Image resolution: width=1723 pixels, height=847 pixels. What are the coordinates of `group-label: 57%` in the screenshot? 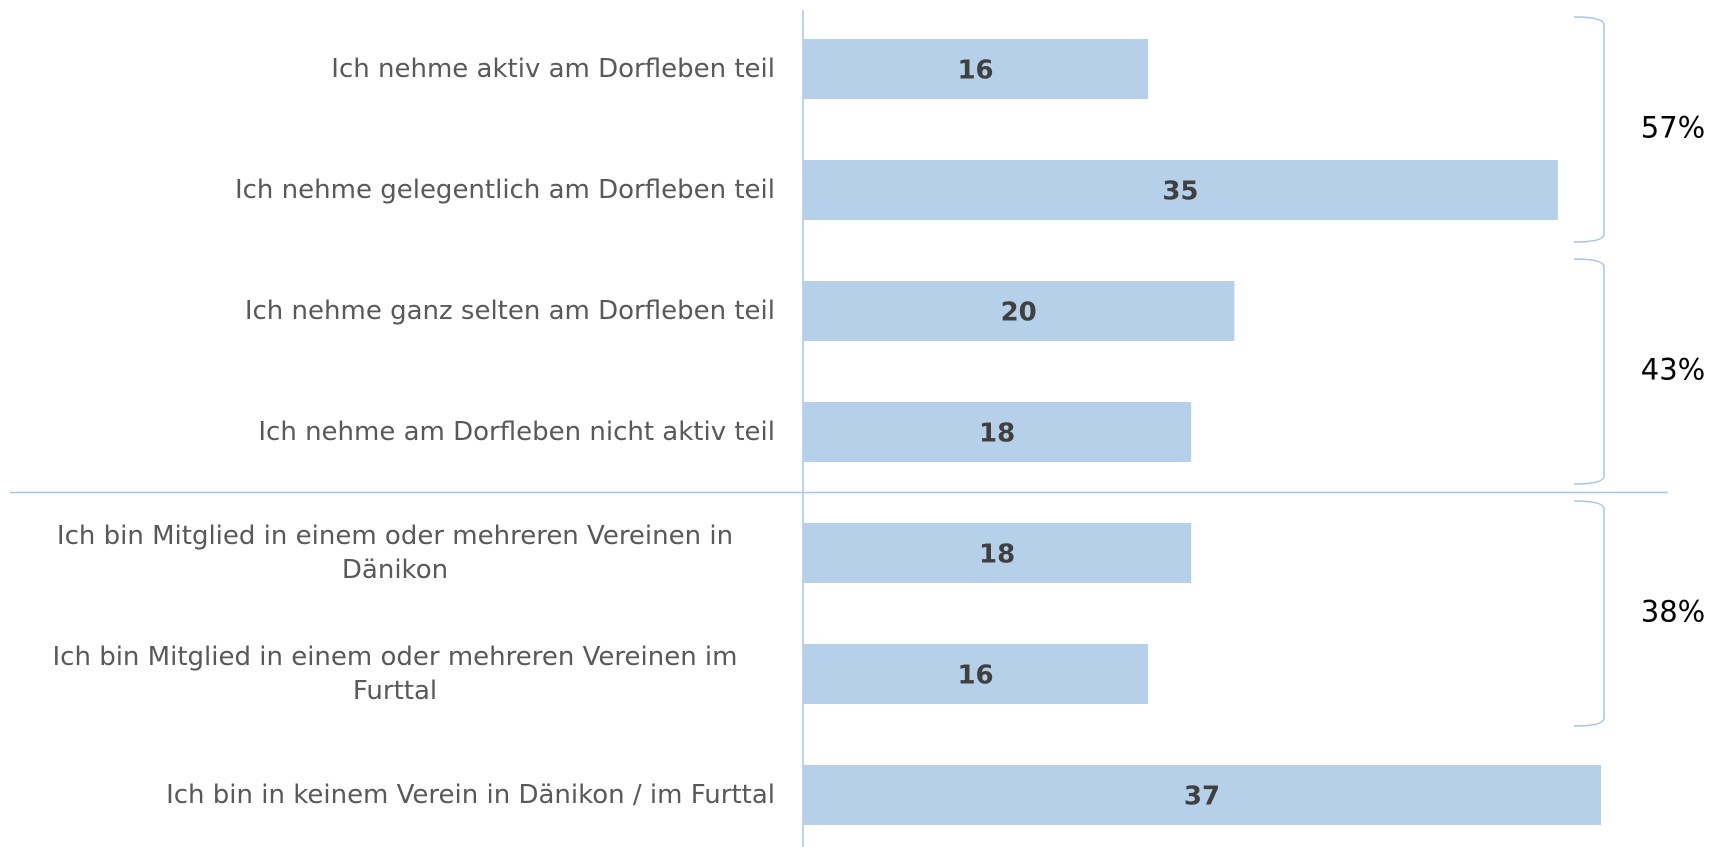 It's located at (1673, 128).